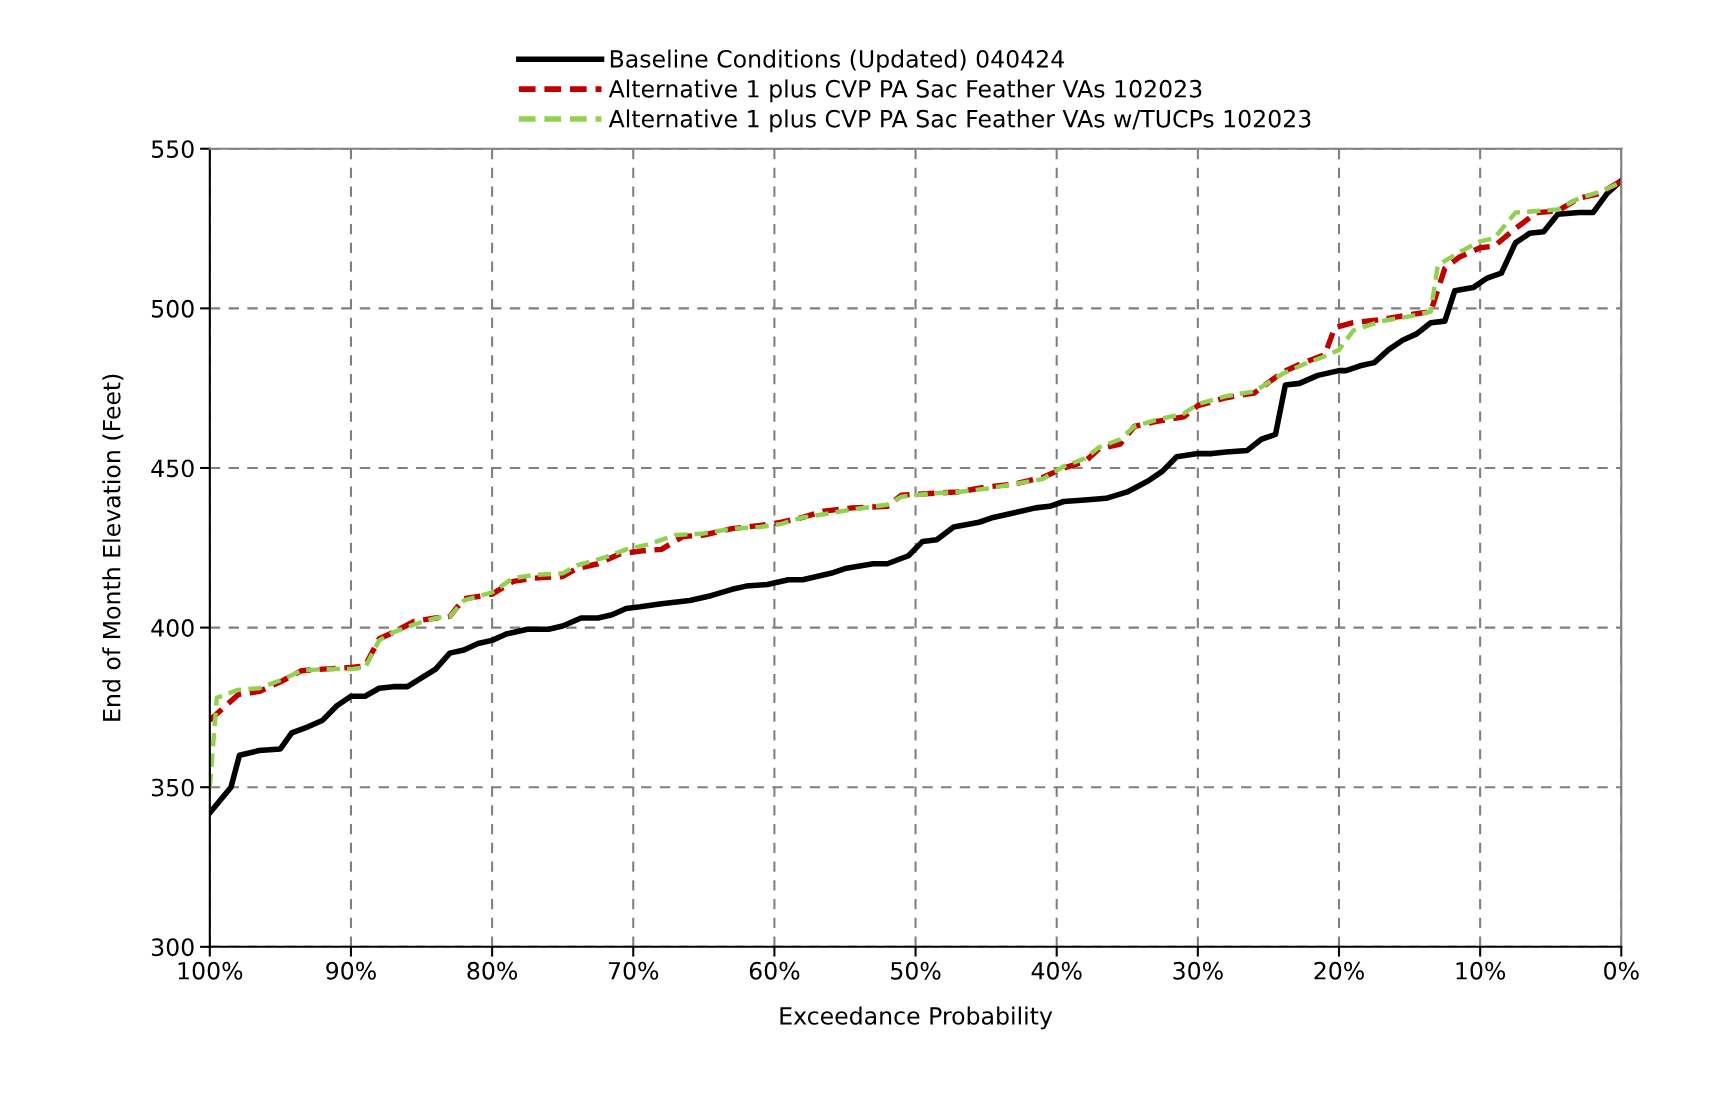 The height and width of the screenshot is (1110, 1734). What do you see at coordinates (1621, 970) in the screenshot?
I see `x-tick-label: 0%` at bounding box center [1621, 970].